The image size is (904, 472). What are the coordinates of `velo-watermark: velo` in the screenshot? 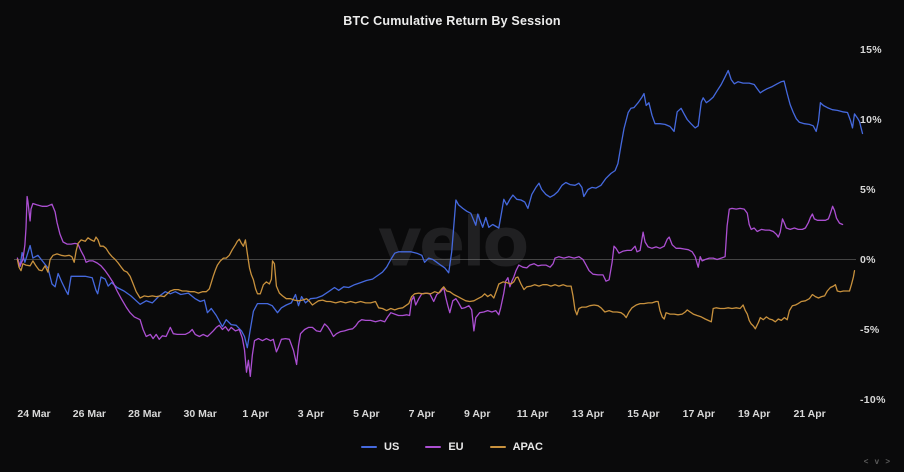 It's located at (453, 243).